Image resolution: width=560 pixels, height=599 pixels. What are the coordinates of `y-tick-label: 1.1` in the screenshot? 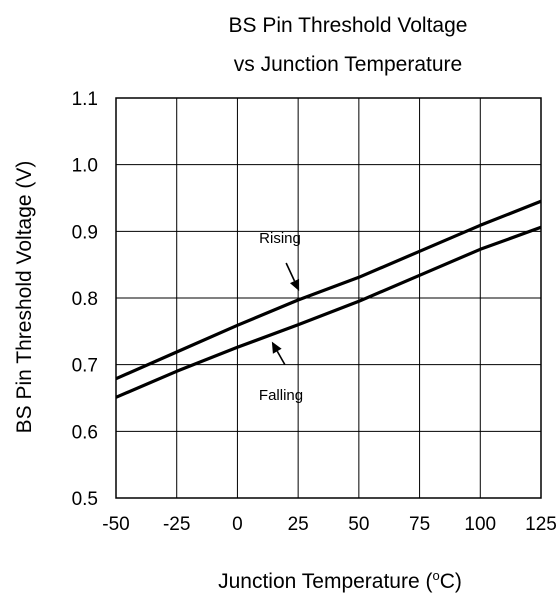 It's located at (85, 99).